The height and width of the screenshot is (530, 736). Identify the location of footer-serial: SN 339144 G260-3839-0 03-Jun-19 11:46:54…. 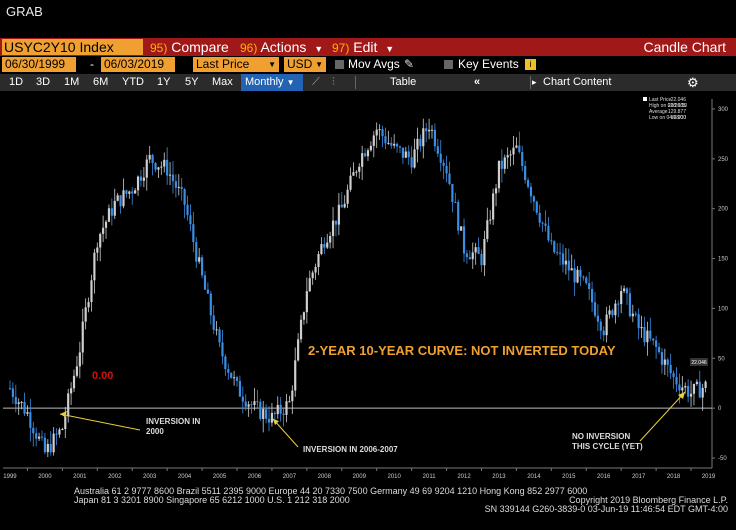
(606, 509).